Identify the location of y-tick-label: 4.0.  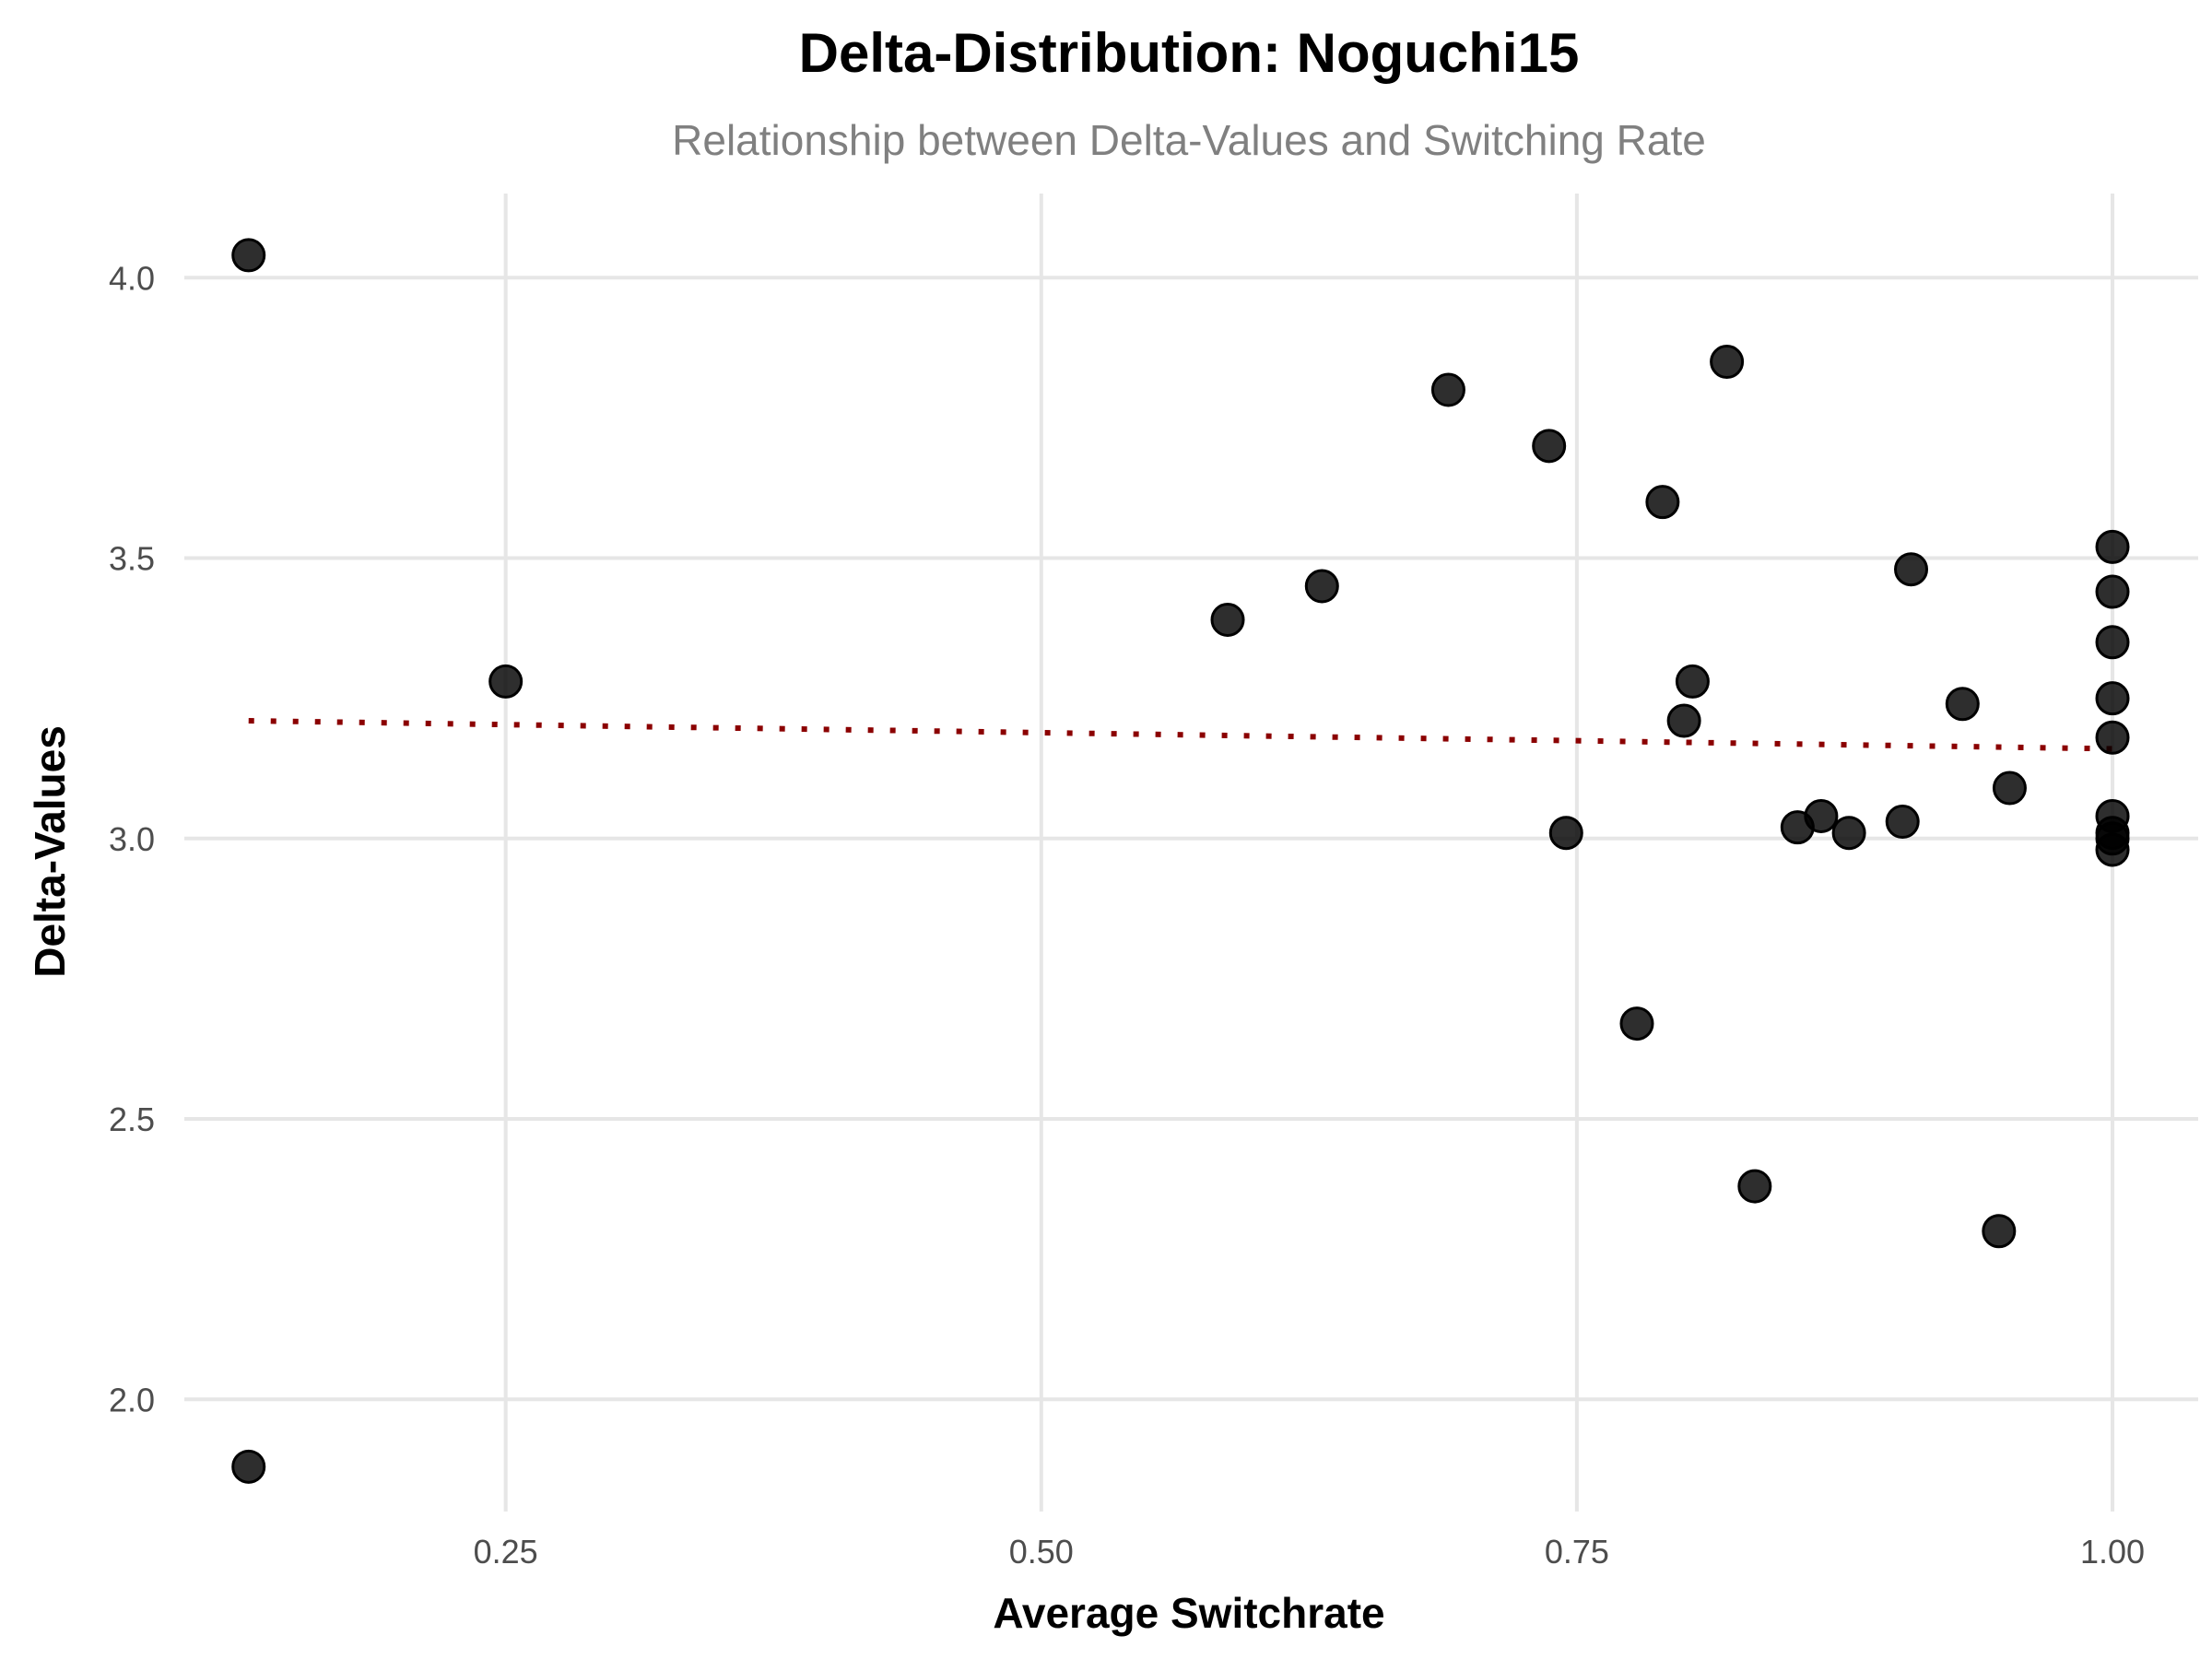
(132, 278).